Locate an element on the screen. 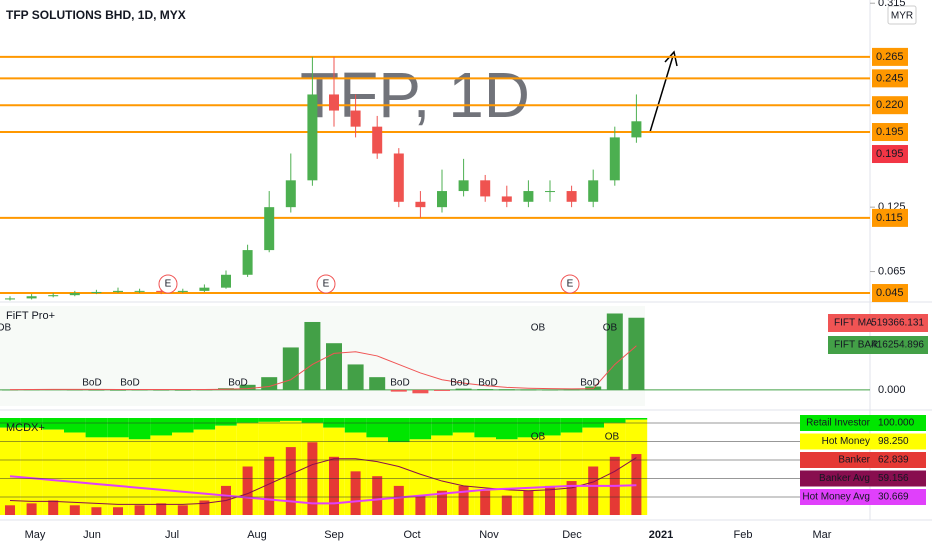 The image size is (932, 550). legend-value: 59.156 is located at coordinates (893, 478).